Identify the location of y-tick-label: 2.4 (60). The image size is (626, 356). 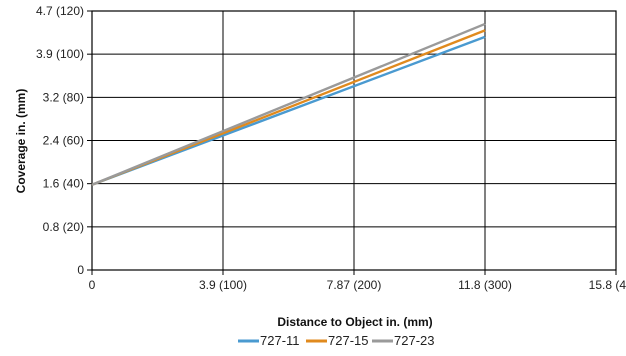
(63, 141).